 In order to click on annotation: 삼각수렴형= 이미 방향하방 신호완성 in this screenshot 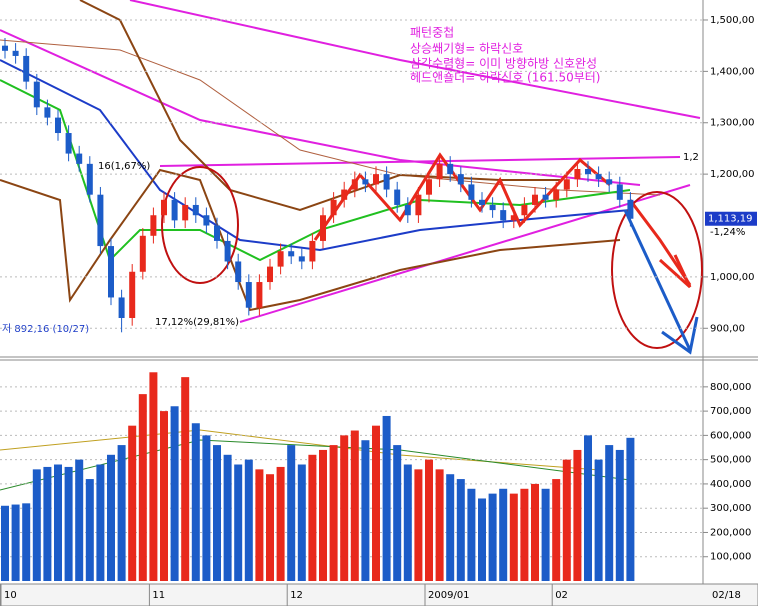, I will do `click(503, 64)`.